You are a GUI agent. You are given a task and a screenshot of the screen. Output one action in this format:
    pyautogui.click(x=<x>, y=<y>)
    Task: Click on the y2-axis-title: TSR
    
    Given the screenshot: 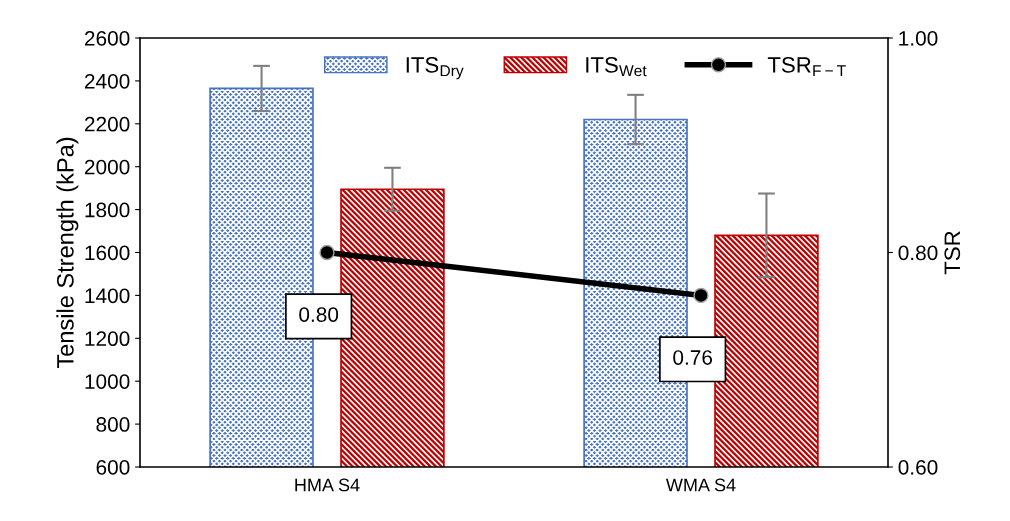 What is the action you would take?
    pyautogui.click(x=952, y=253)
    